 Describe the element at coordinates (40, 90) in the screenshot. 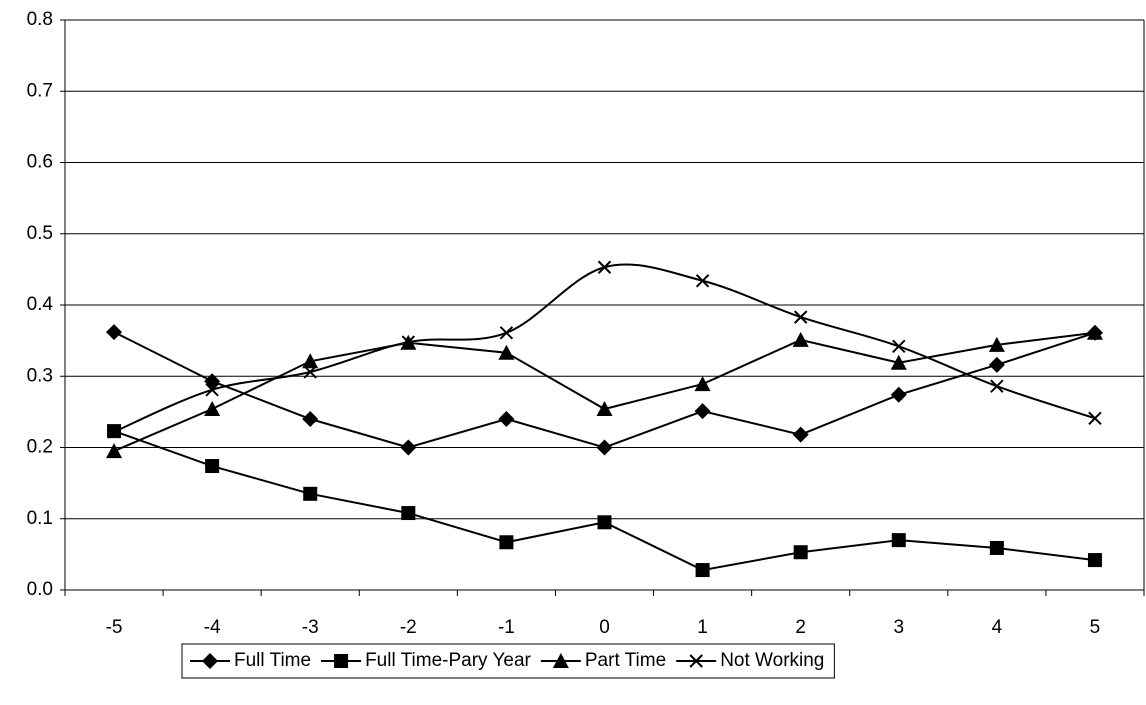

I see `y-tick-label: 0.7` at that location.